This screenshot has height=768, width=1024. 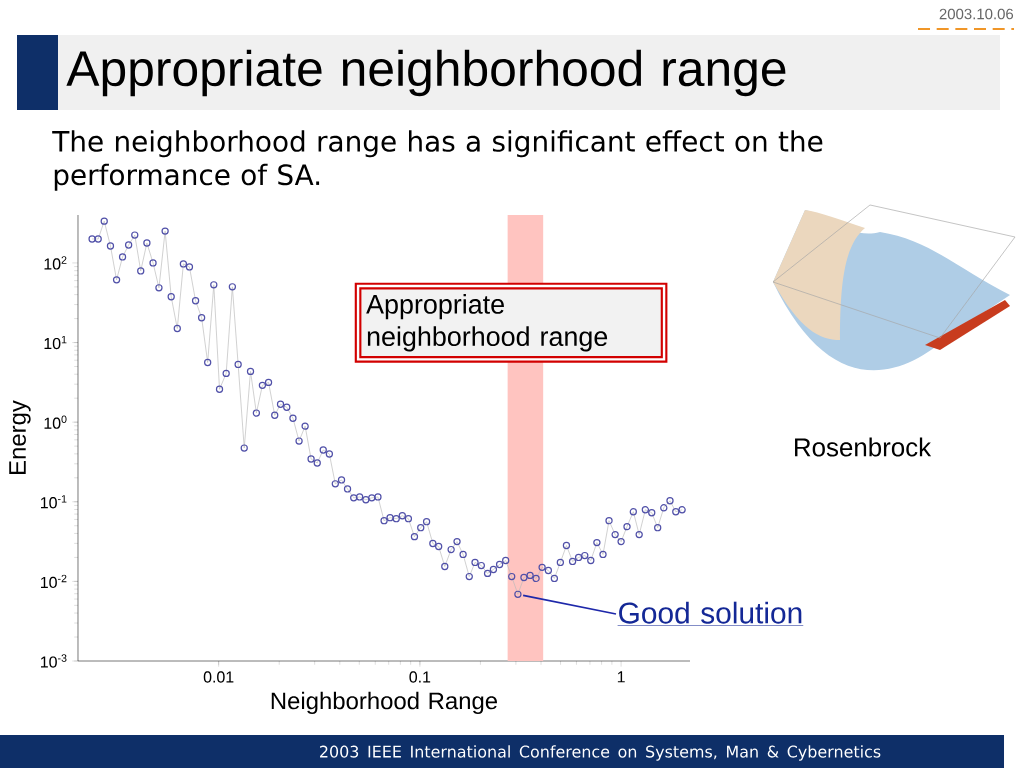 I want to click on y-axis-title: Energy, so click(x=20, y=437).